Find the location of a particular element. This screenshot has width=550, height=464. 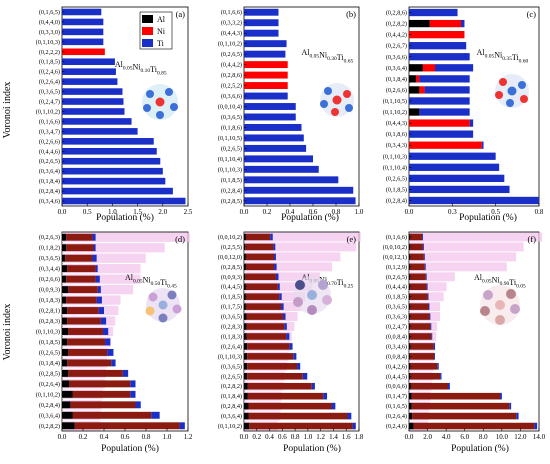

category-label: (0,0,6,6) is located at coordinates (396, 386).